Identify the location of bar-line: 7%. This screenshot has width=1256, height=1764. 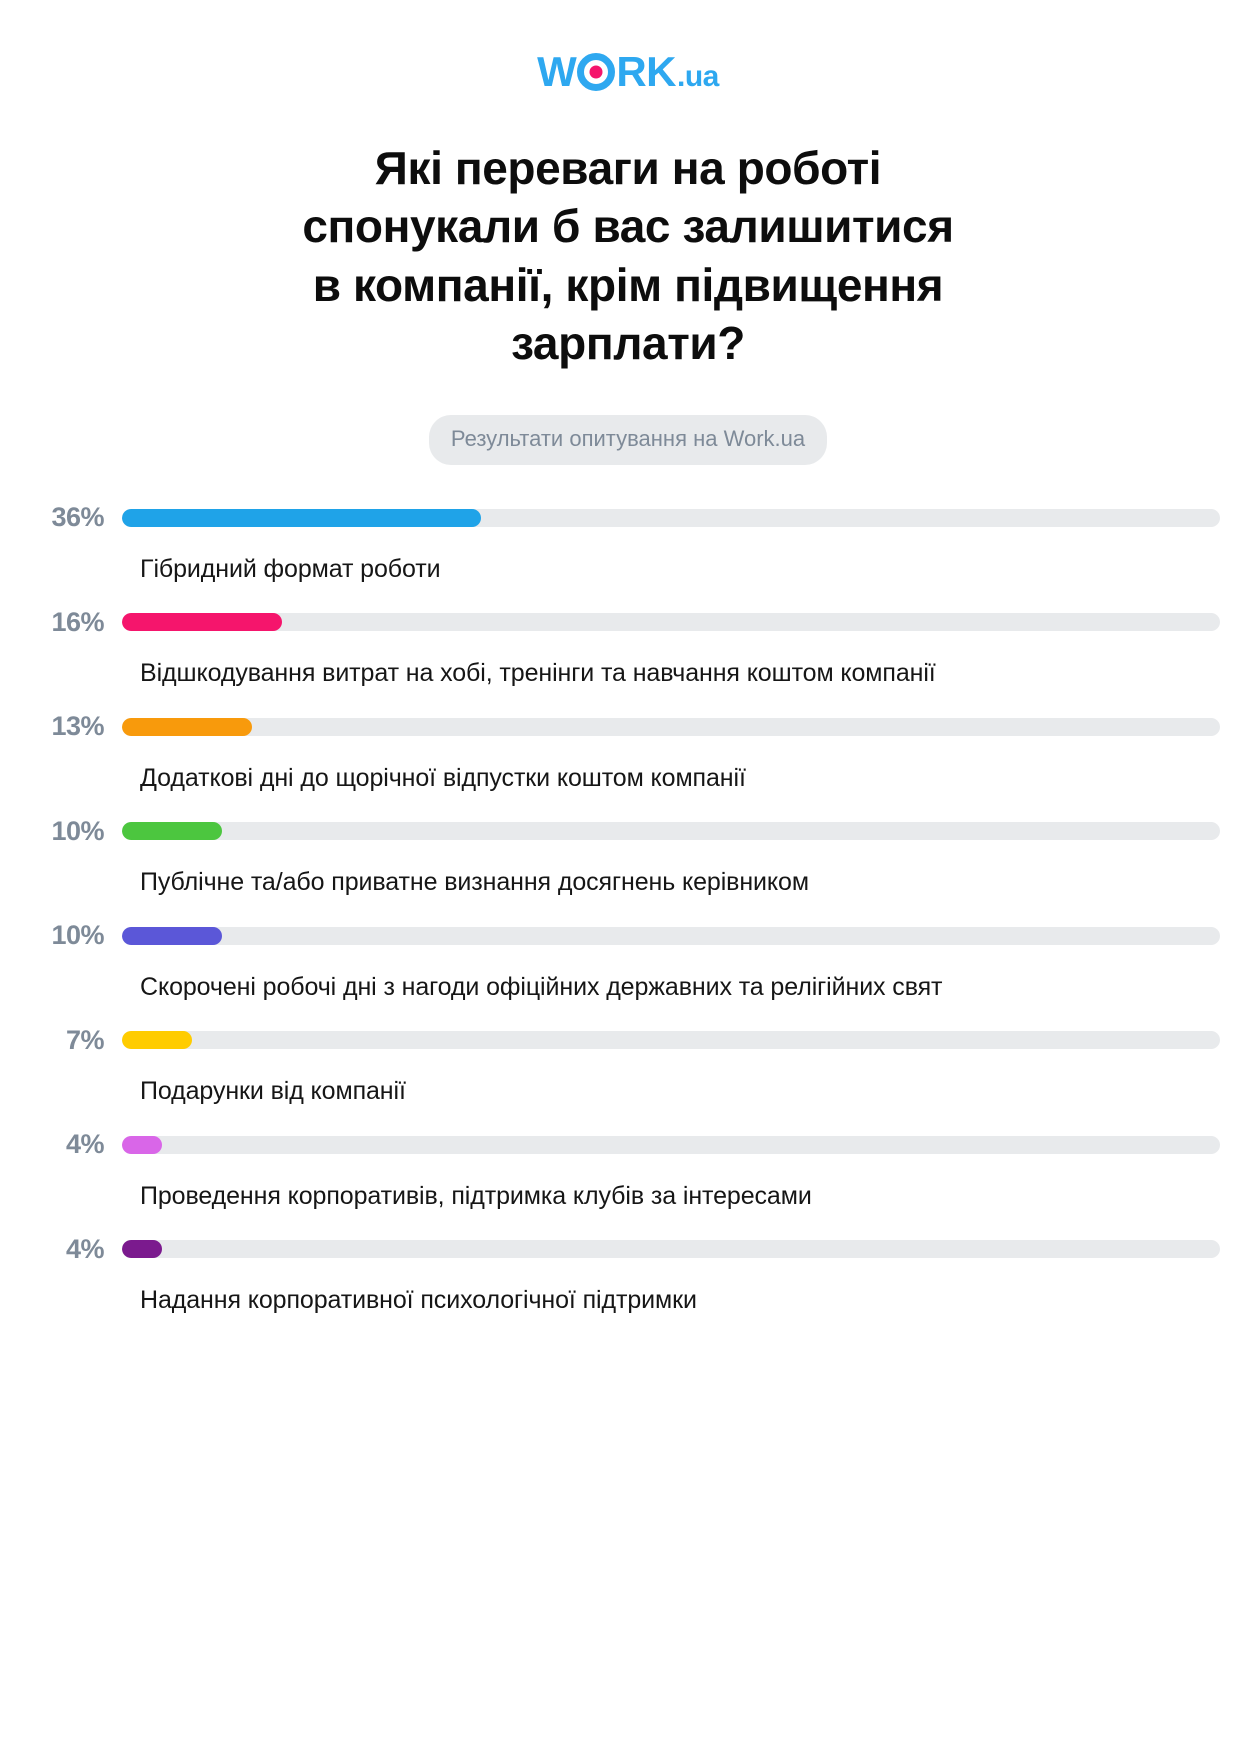
(619, 1040).